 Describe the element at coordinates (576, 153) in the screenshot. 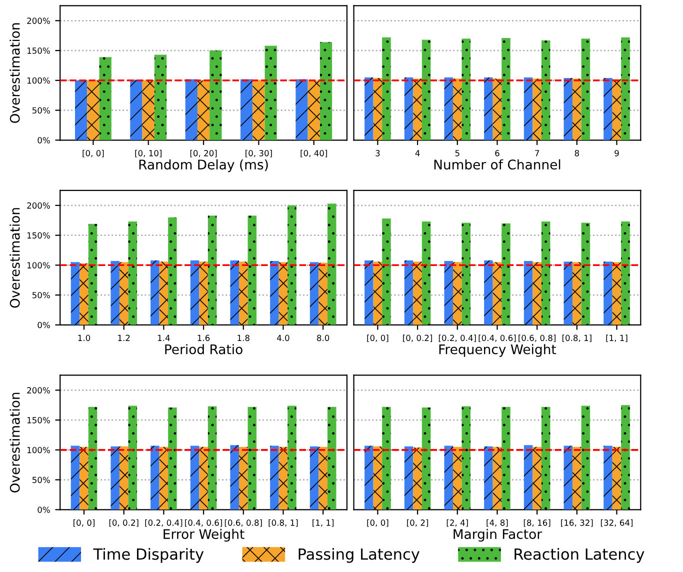

I see `x-tick-label: 8` at that location.